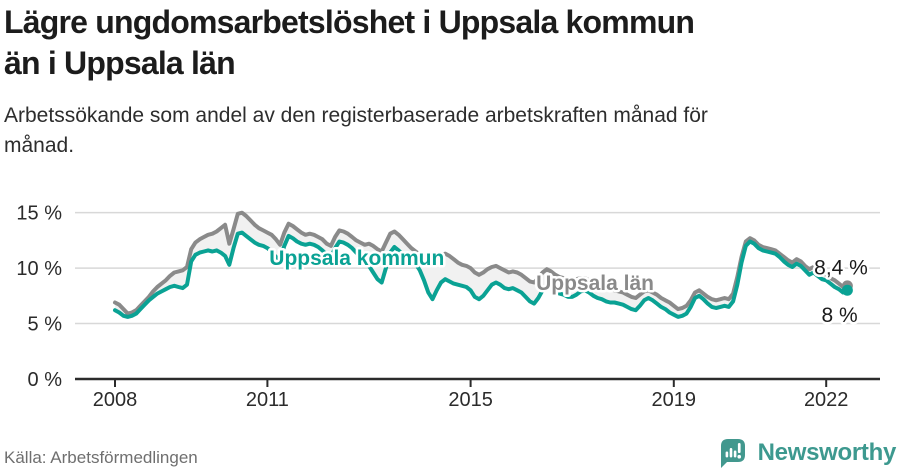 The image size is (900, 474). What do you see at coordinates (847, 290) in the screenshot?
I see `series-end-dot-uppsala-kommun` at bounding box center [847, 290].